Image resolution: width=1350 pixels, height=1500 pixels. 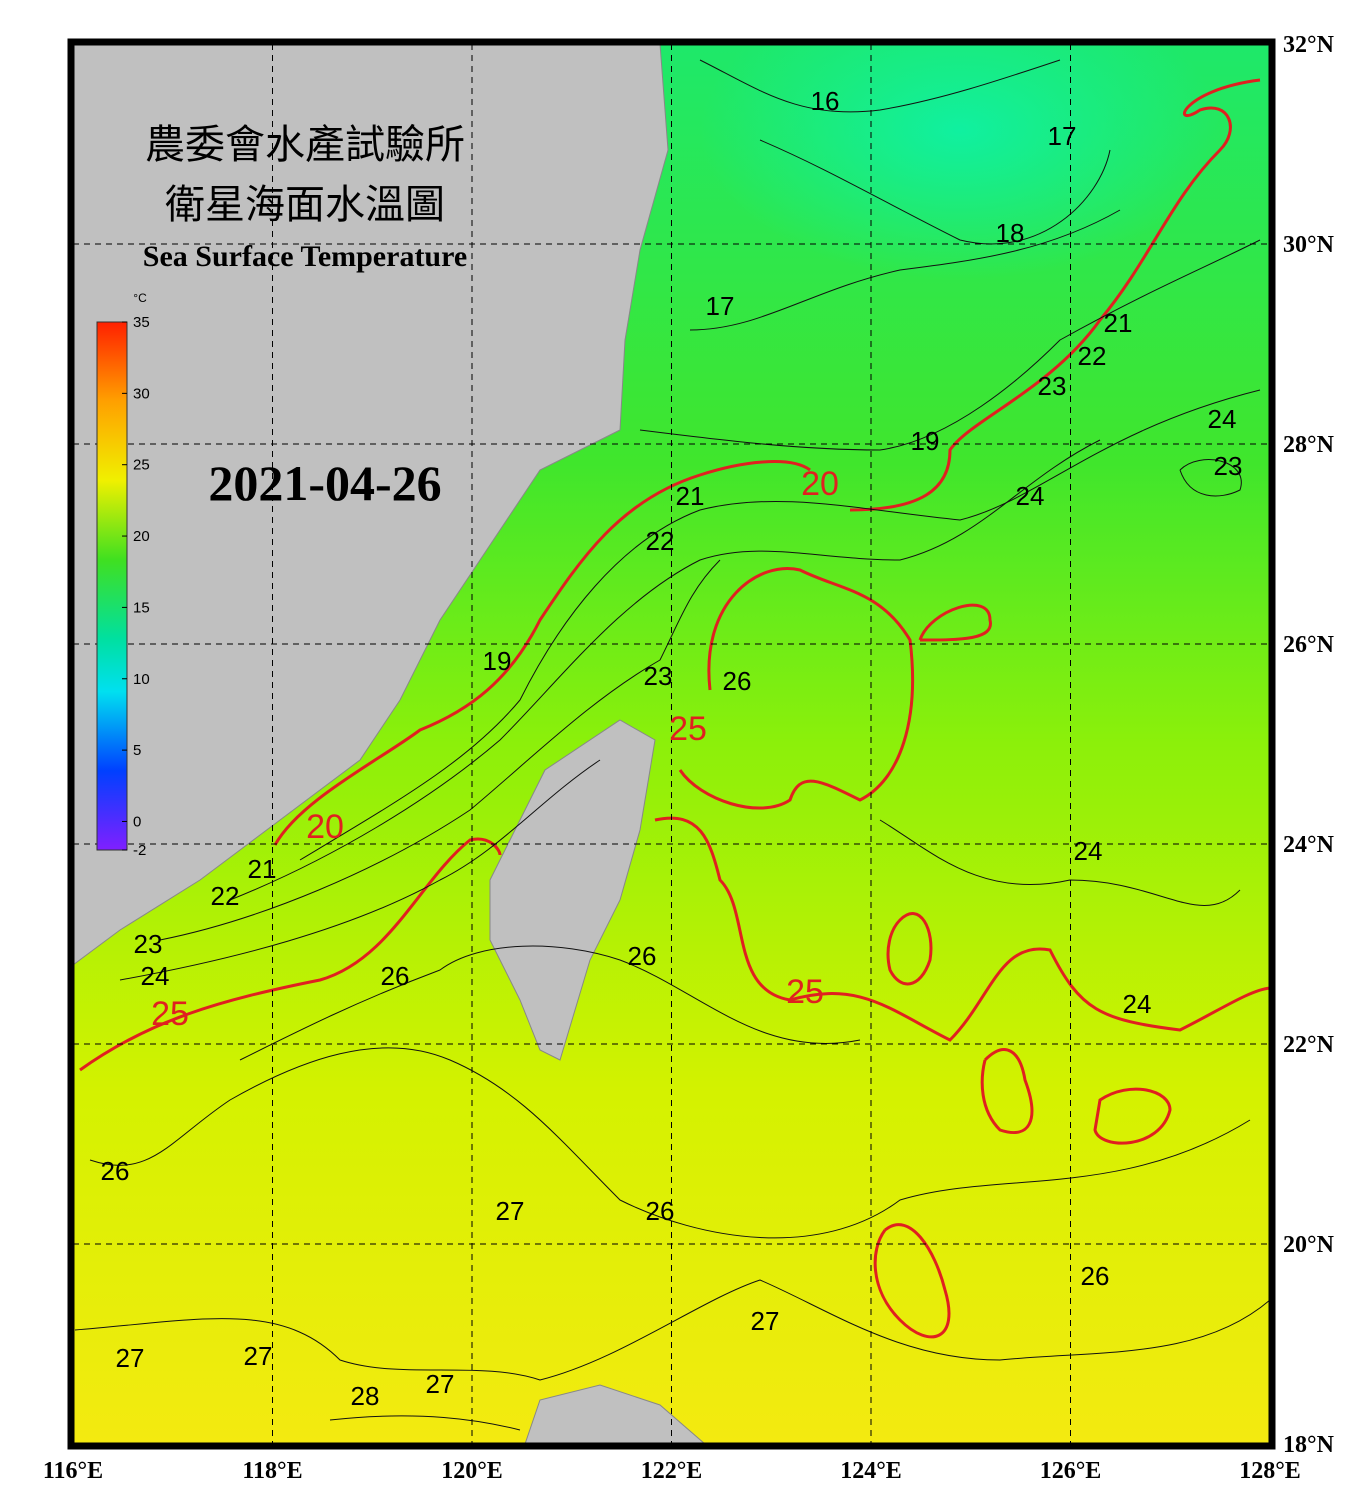 What do you see at coordinates (1071, 1471) in the screenshot?
I see `lon-label: 126°E` at bounding box center [1071, 1471].